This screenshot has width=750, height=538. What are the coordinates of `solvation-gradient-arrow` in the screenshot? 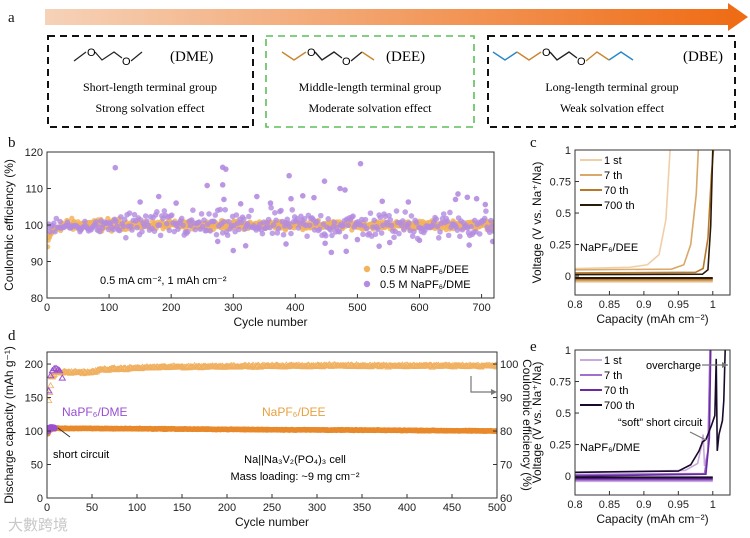 It's located at (396, 17).